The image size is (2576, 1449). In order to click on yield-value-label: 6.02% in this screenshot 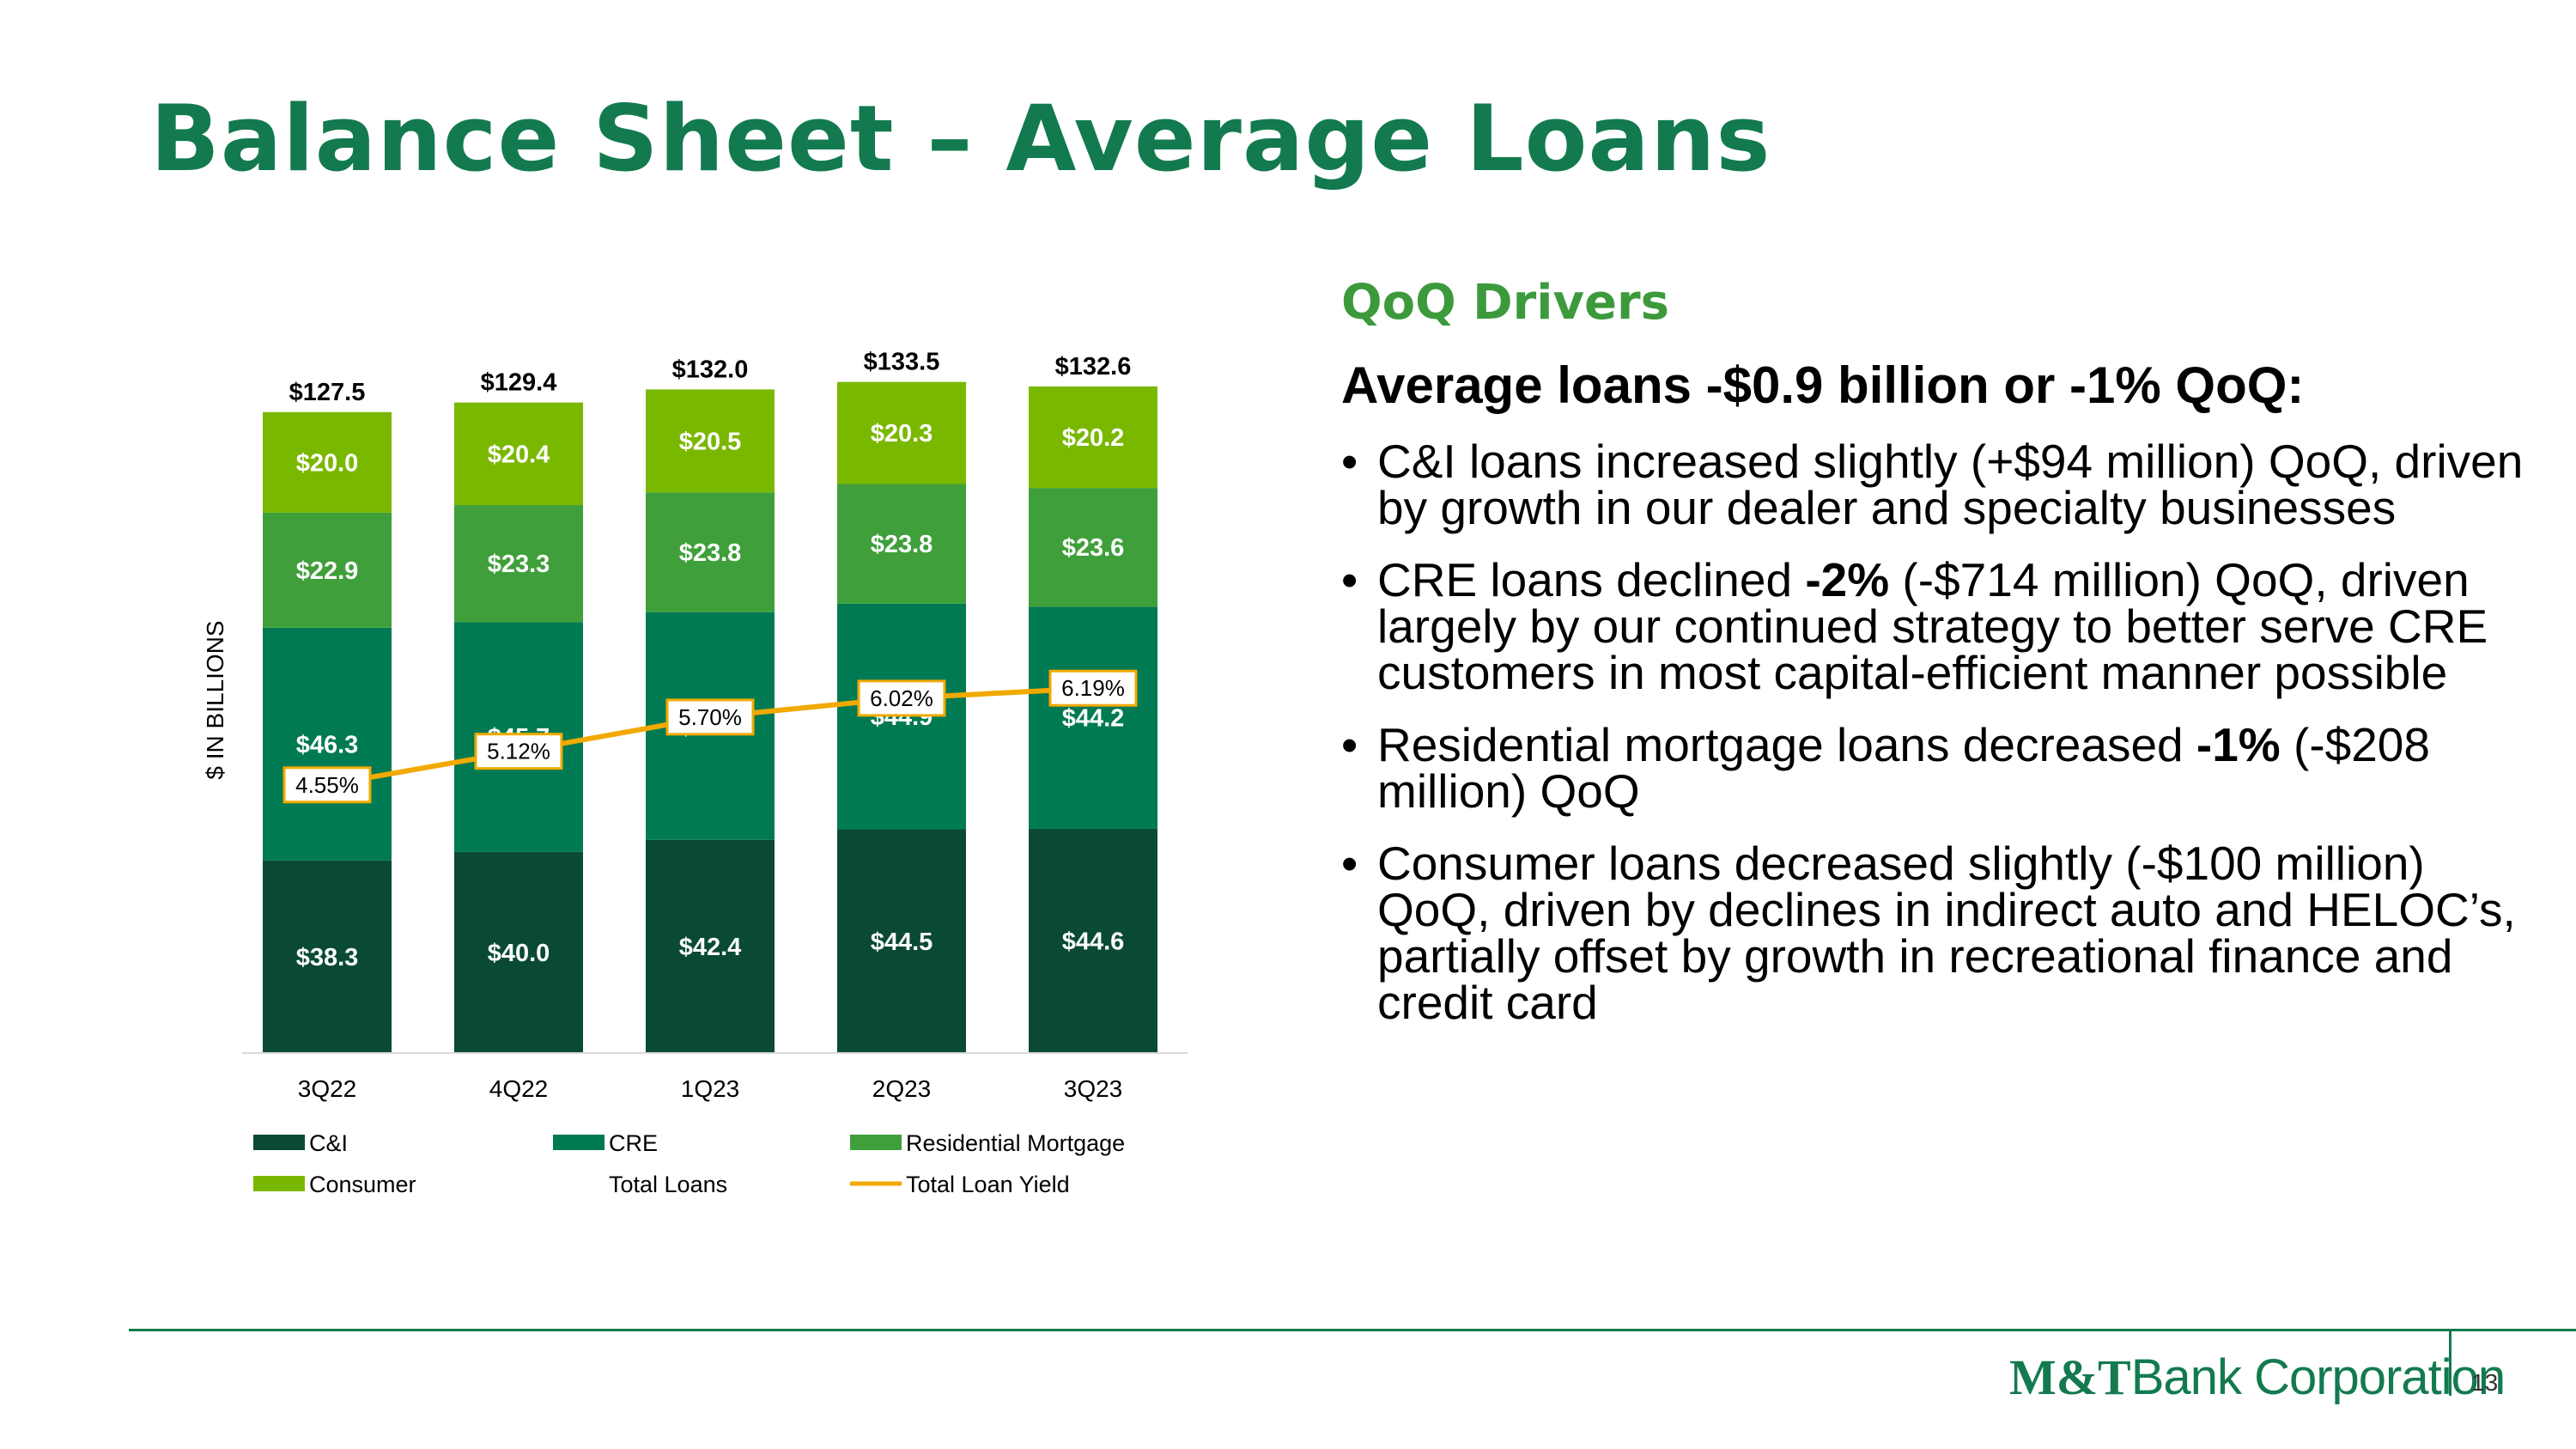, I will do `click(902, 698)`.